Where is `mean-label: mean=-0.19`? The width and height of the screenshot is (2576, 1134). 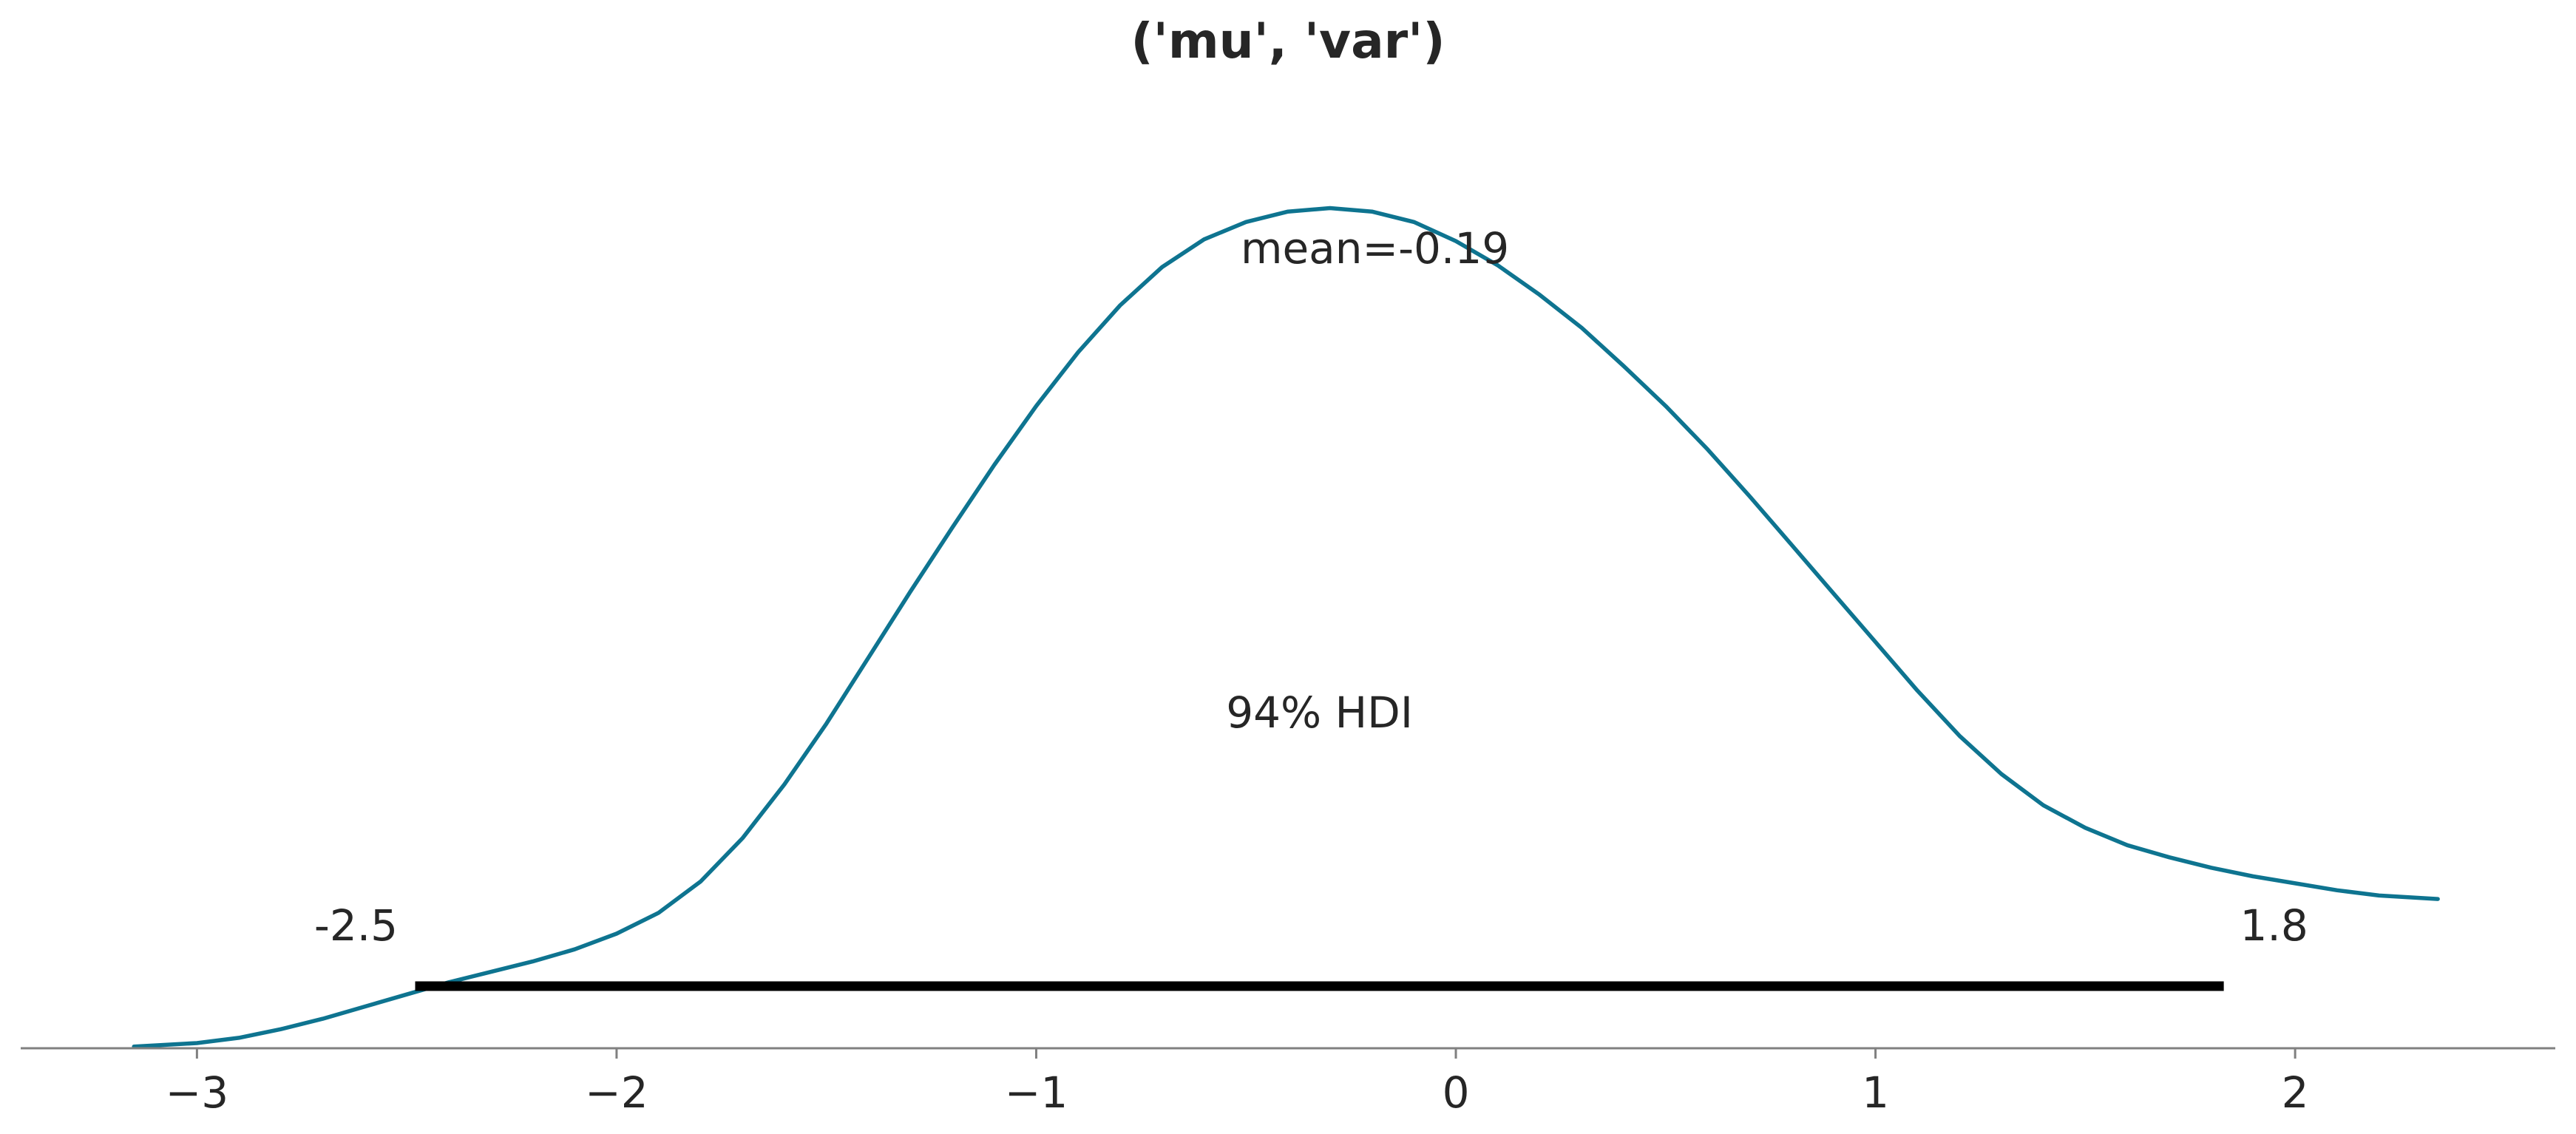
mean-label: mean=-0.19 is located at coordinates (1375, 249).